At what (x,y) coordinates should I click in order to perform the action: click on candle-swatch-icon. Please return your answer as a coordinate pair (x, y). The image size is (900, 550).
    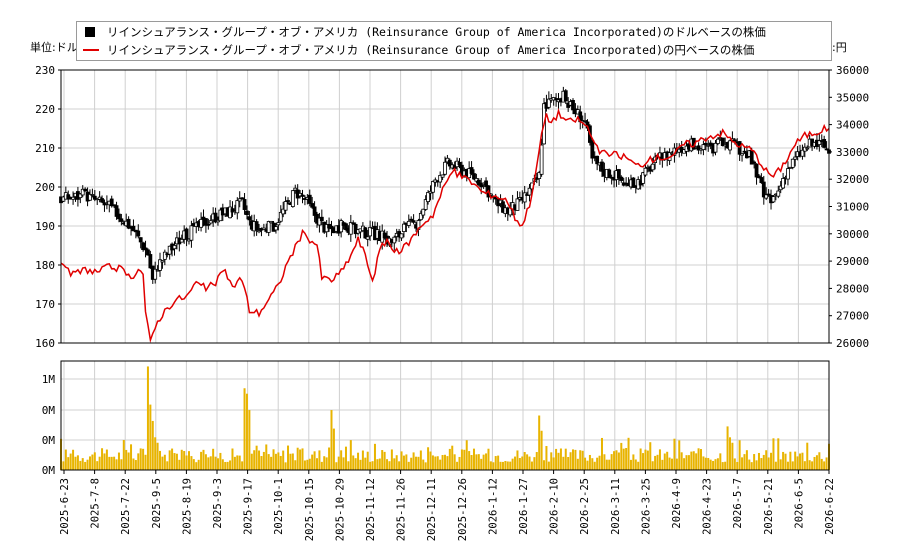
    Looking at the image, I should click on (90, 32).